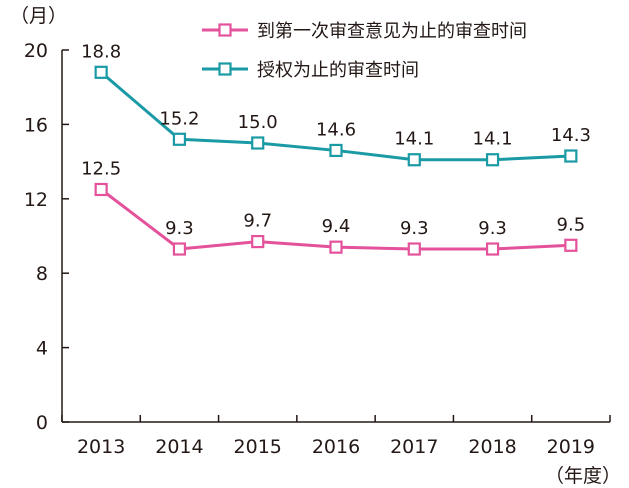 This screenshot has width=629, height=488. Describe the element at coordinates (571, 224) in the screenshot. I see `data-label: 9.5` at that location.